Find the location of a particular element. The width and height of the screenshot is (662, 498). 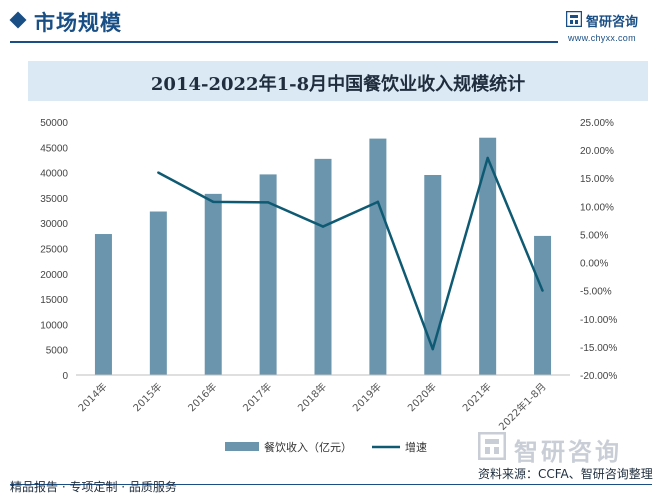

legend-swatch-income is located at coordinates (242, 446).